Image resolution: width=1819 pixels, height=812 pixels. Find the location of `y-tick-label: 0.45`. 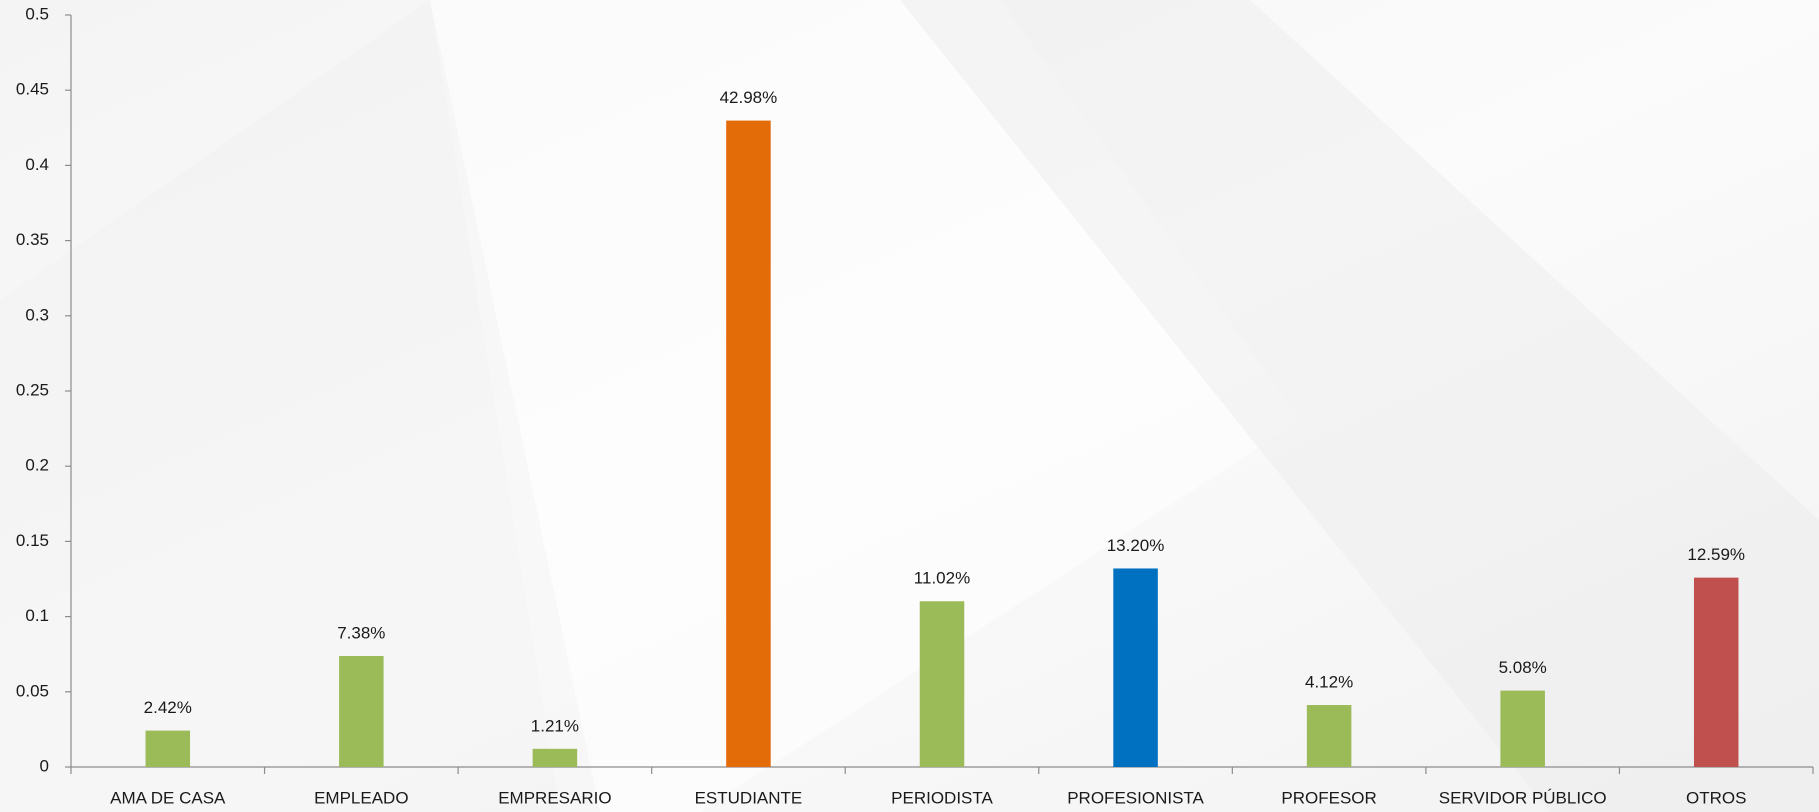

y-tick-label: 0.45 is located at coordinates (32, 89).